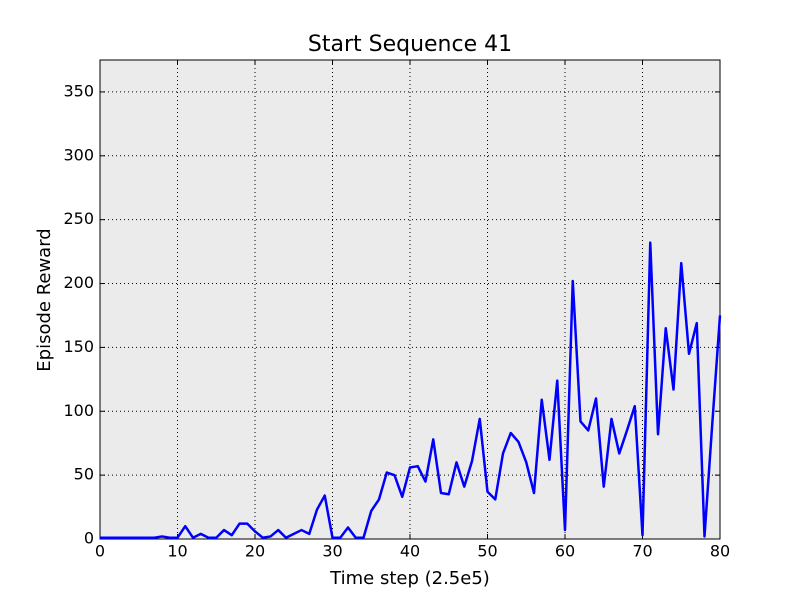 This screenshot has height=604, width=800. What do you see at coordinates (78, 410) in the screenshot?
I see `y-tick-label: 100` at bounding box center [78, 410].